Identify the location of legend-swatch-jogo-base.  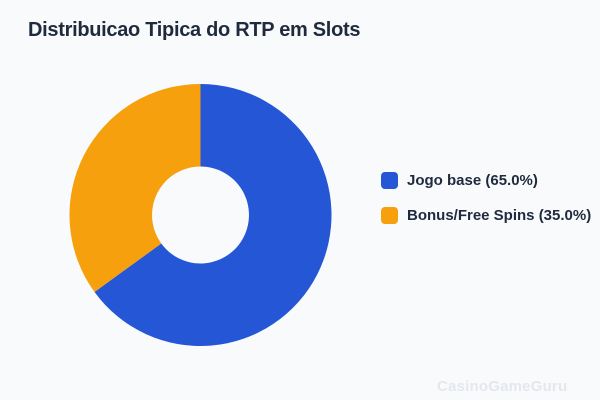
(389, 180).